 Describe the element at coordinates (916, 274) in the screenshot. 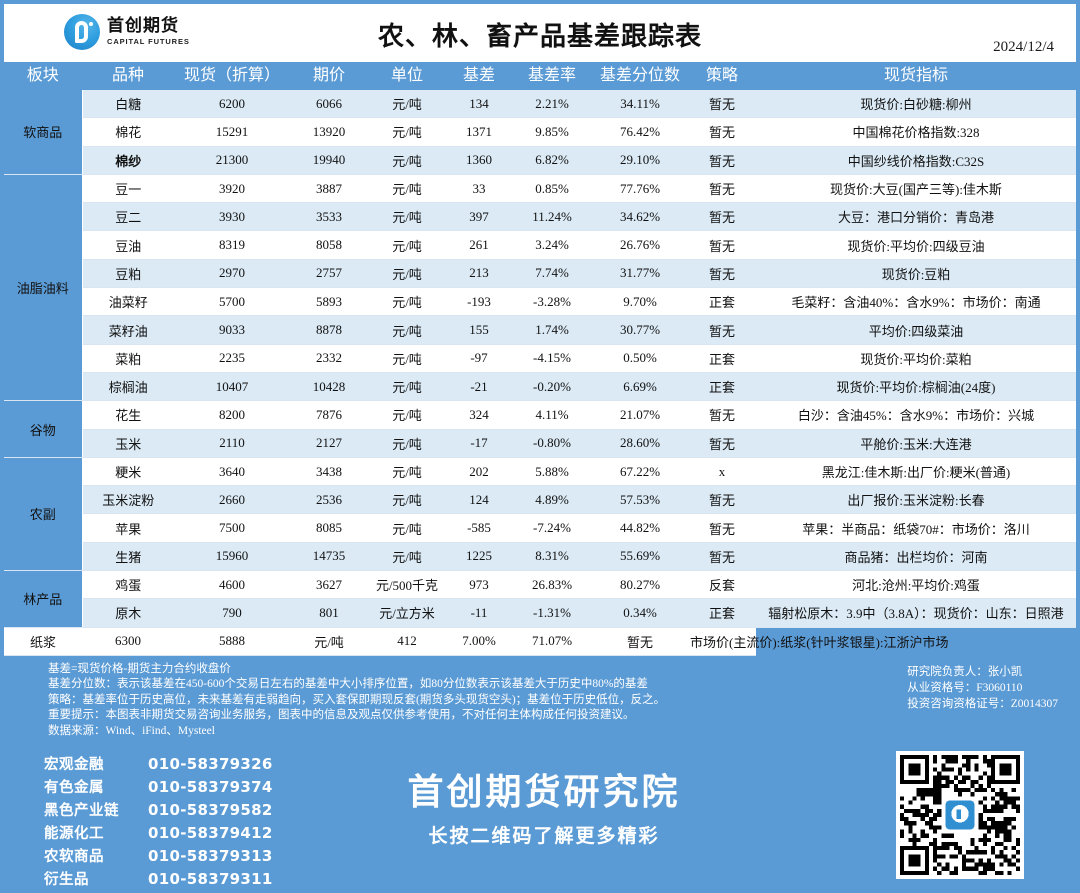

I see `cell-spot-index: 现货价:豆粕` at that location.